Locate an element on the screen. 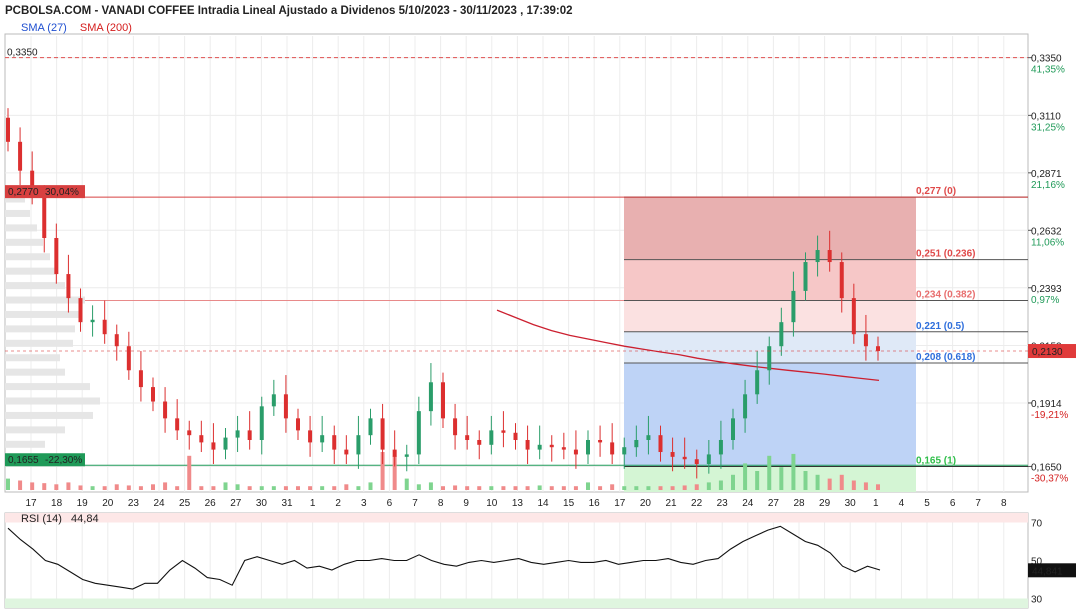 The width and height of the screenshot is (1083, 615). x-tick-label: 27 is located at coordinates (774, 503).